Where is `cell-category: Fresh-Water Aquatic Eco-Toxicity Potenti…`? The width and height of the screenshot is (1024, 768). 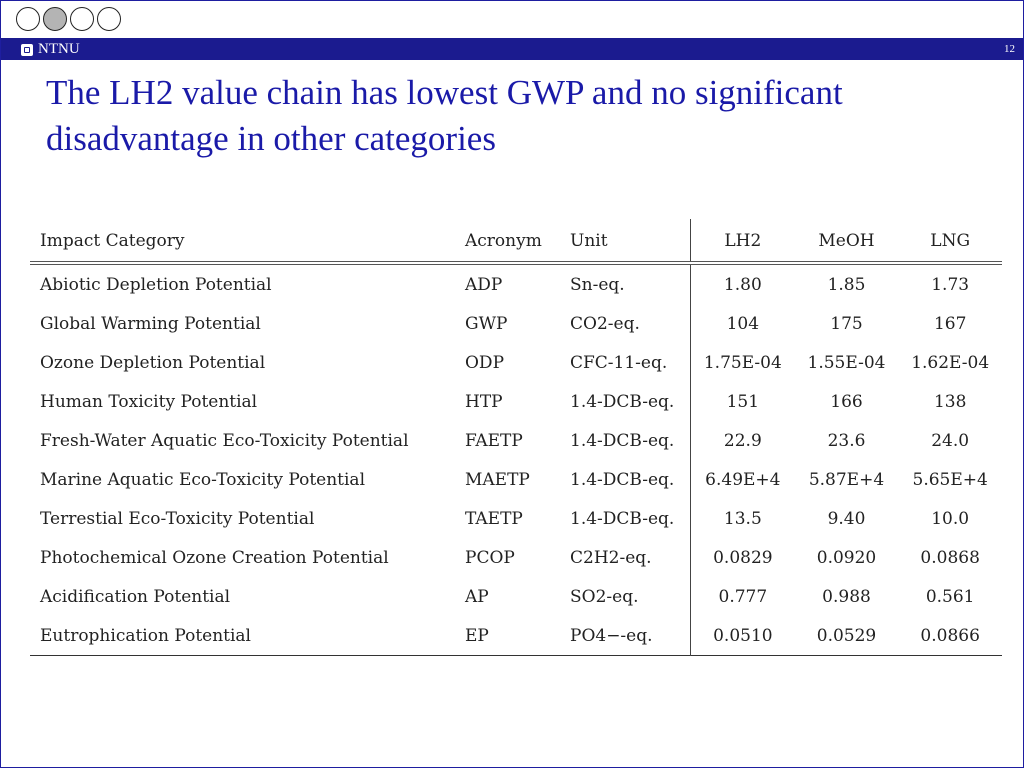
cell-category: Fresh-Water Aquatic Eco-Toxicity Potenti… is located at coordinates (224, 440).